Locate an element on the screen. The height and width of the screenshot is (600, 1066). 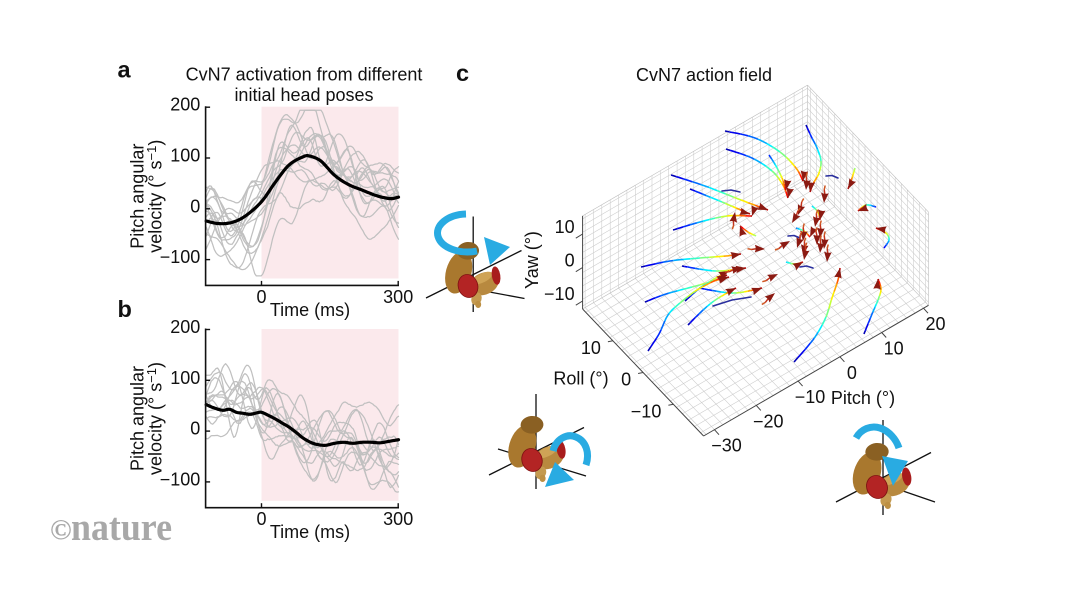
svg-text: CvN7 activation from different is located at coordinates (304, 75).